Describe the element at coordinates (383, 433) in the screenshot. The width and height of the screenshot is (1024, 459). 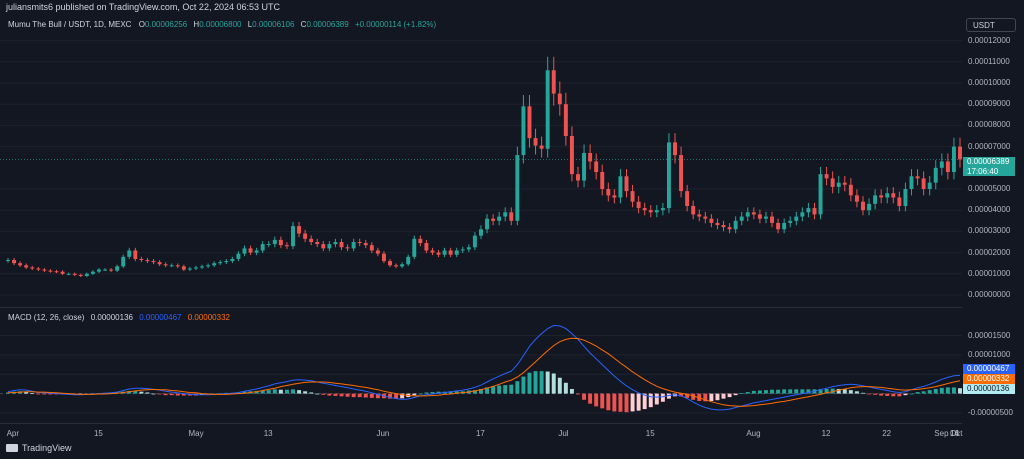
I see `time-axis-label: Jun` at that location.